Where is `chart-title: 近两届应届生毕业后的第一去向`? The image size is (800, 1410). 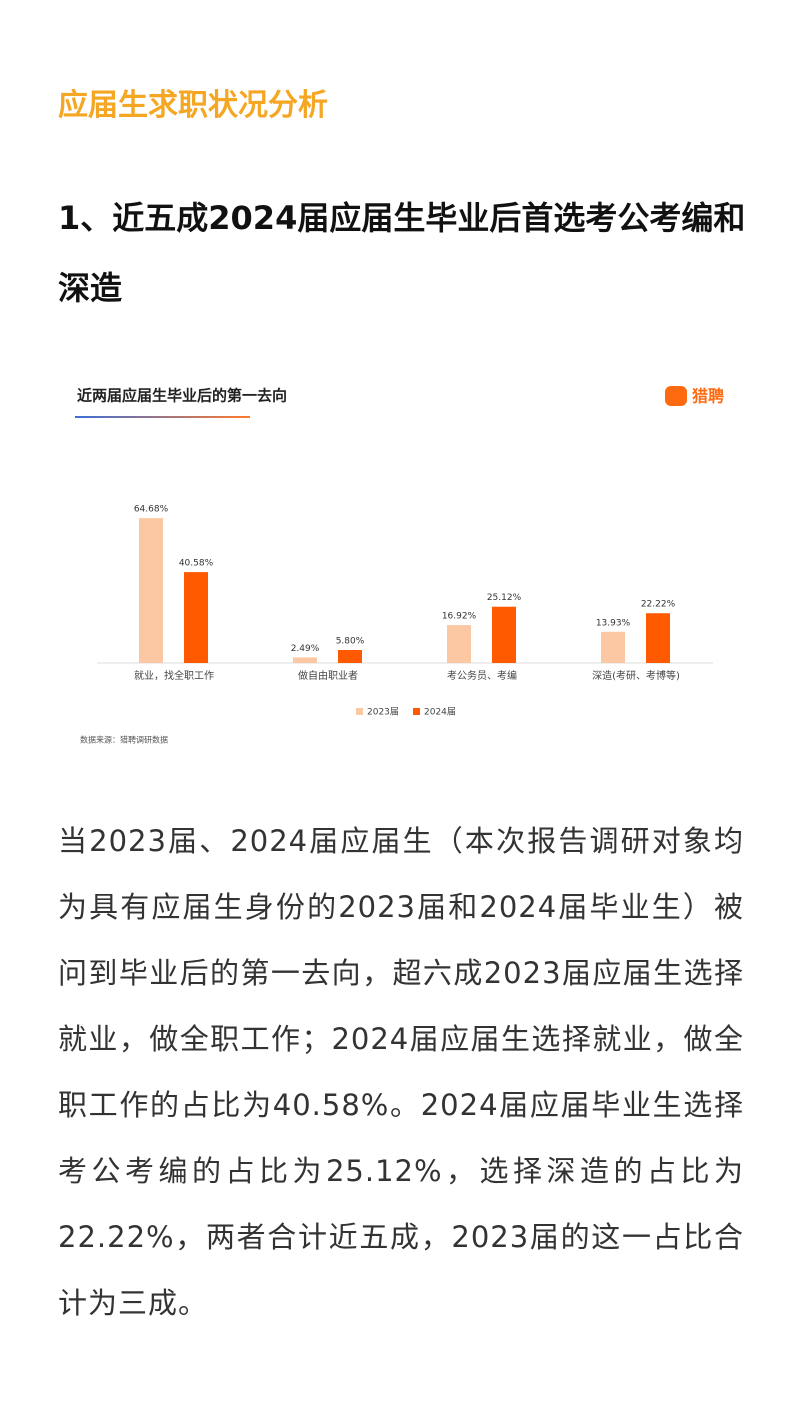
chart-title: 近两届应届生毕业后的第一去向 is located at coordinates (182, 396).